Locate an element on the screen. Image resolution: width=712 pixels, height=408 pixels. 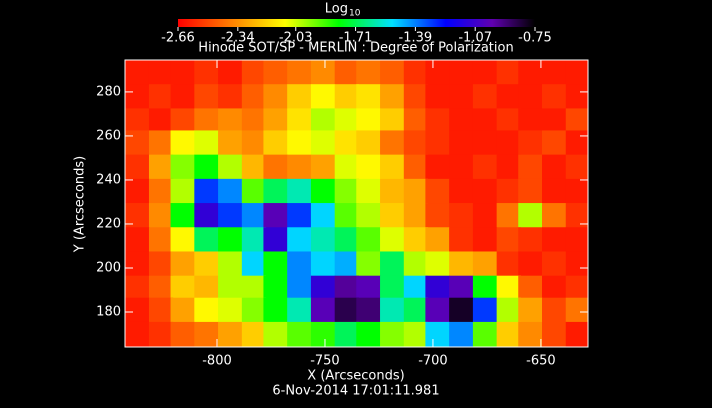
colorbar-tick-label: -2.34 is located at coordinates (238, 38).